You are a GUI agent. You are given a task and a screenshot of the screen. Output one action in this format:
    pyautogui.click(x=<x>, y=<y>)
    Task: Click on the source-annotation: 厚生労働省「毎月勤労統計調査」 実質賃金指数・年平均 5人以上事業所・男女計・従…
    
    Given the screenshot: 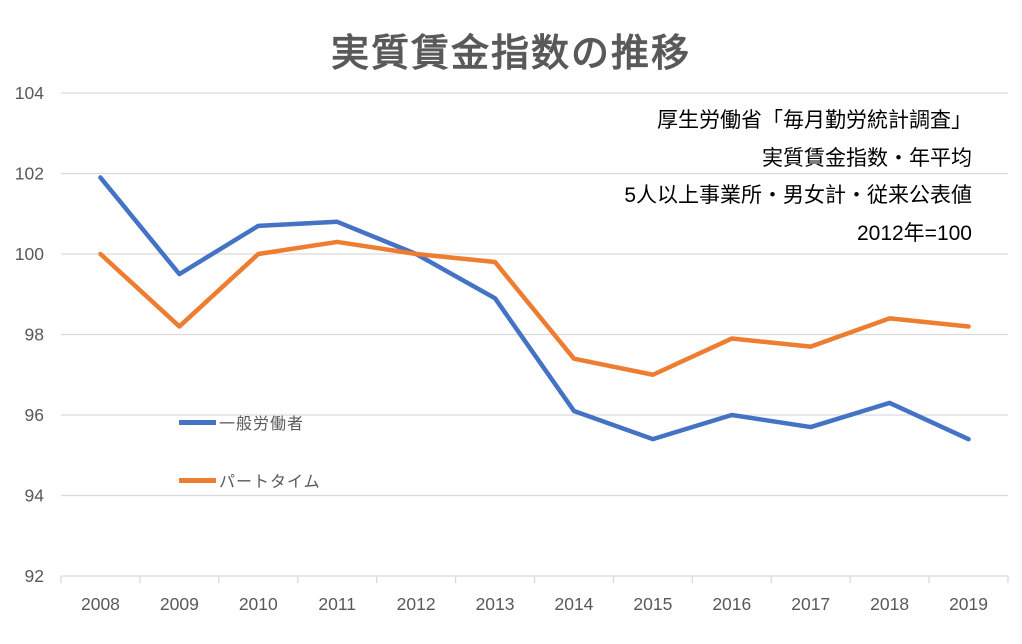 What is the action you would take?
    pyautogui.click(x=798, y=177)
    